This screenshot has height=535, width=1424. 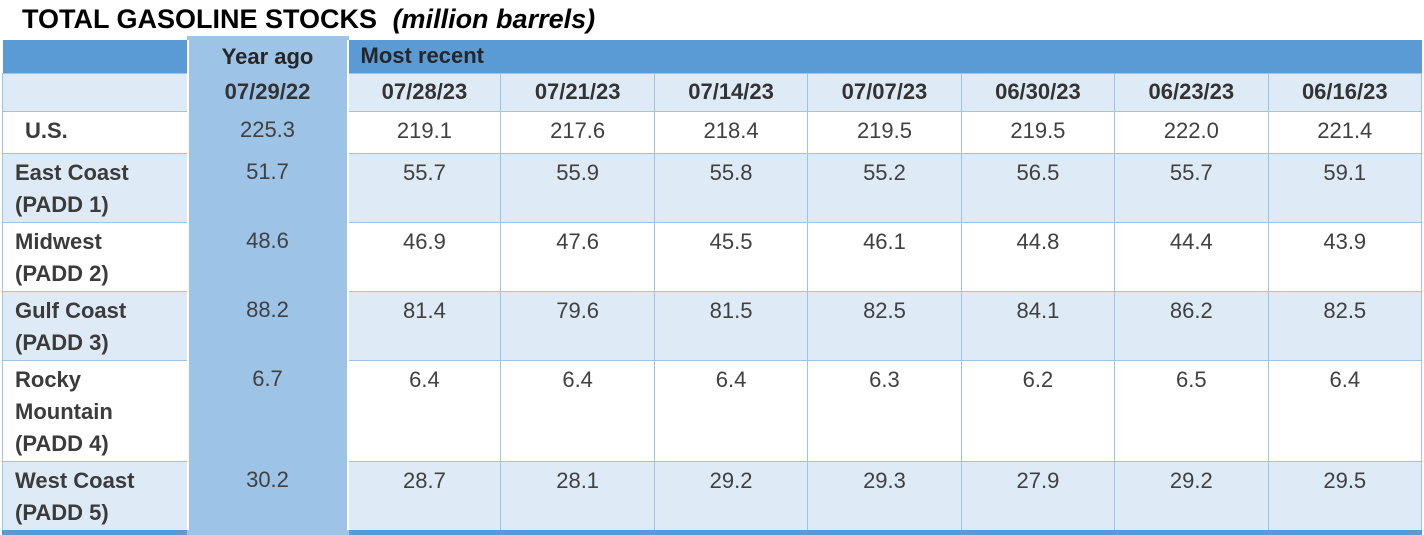 I want to click on date-header: 07/21/23, so click(x=577, y=92).